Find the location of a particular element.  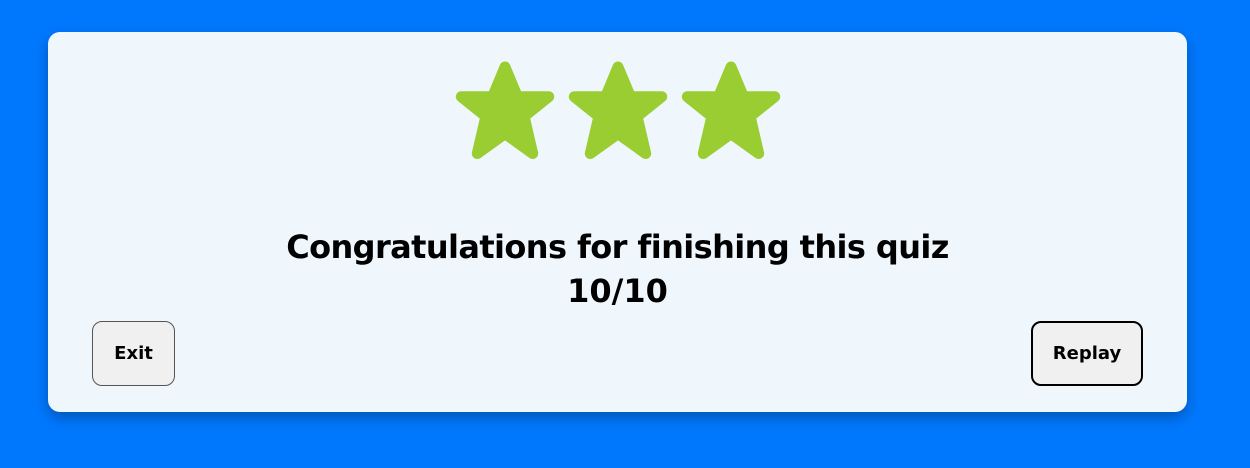

exit-button: Exit is located at coordinates (133, 353).